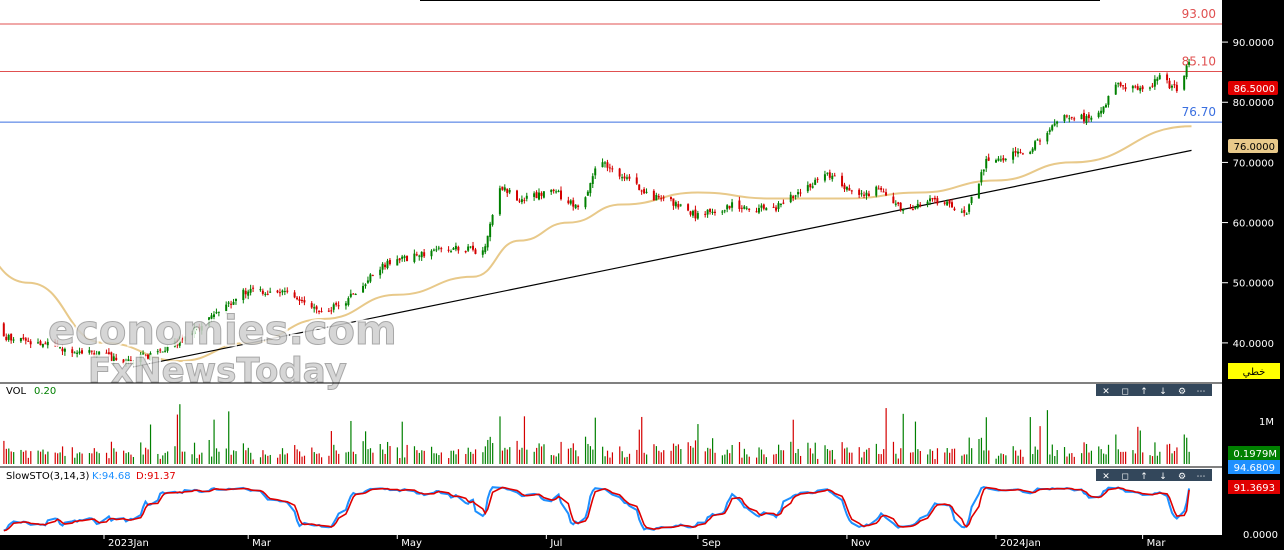 This screenshot has height=550, width=1284. What do you see at coordinates (597, 508) in the screenshot?
I see `stochastic-layer` at bounding box center [597, 508].